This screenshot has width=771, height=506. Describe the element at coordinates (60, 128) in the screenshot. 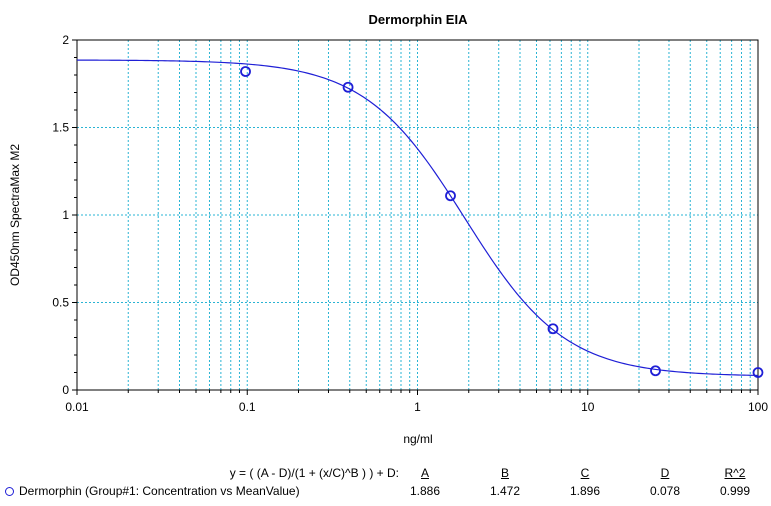

I see `y-tick-label: 1.5` at that location.